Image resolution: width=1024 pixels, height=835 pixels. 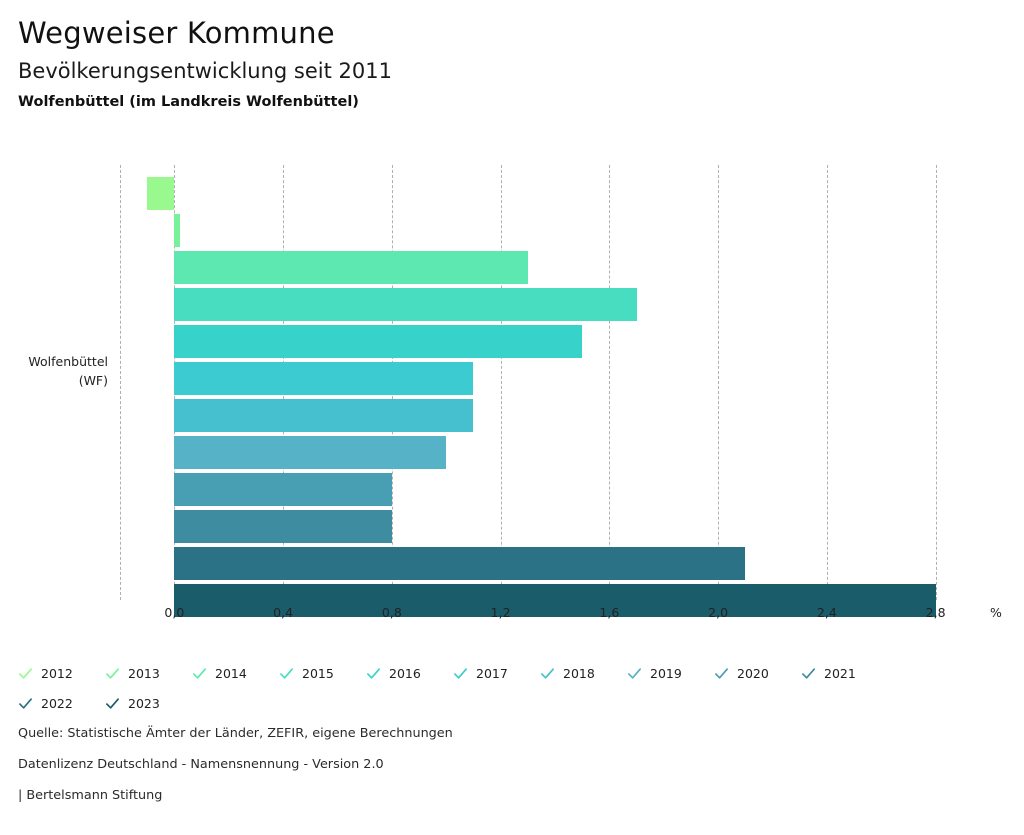 What do you see at coordinates (513, 703) in the screenshot?
I see `legend-row: 2022 2023` at bounding box center [513, 703].